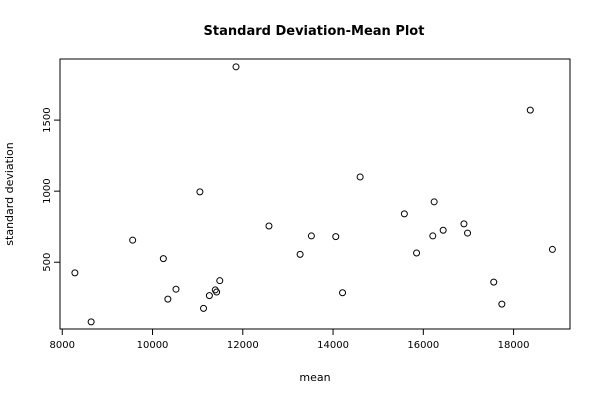 The width and height of the screenshot is (599, 400). What do you see at coordinates (290, 340) in the screenshot?
I see `x-axis: 8000 10000 12000 14000 16000 18000` at bounding box center [290, 340].